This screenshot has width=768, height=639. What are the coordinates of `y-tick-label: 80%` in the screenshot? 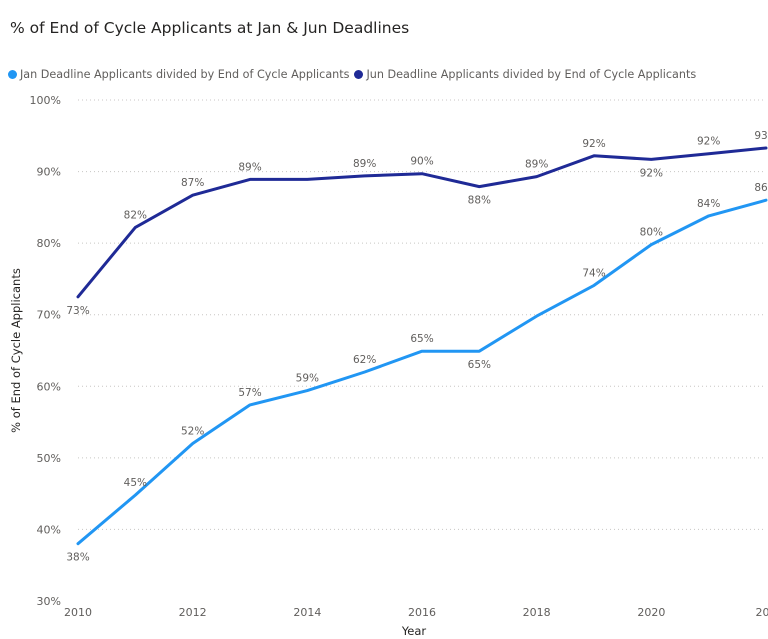 It's located at (49, 243).